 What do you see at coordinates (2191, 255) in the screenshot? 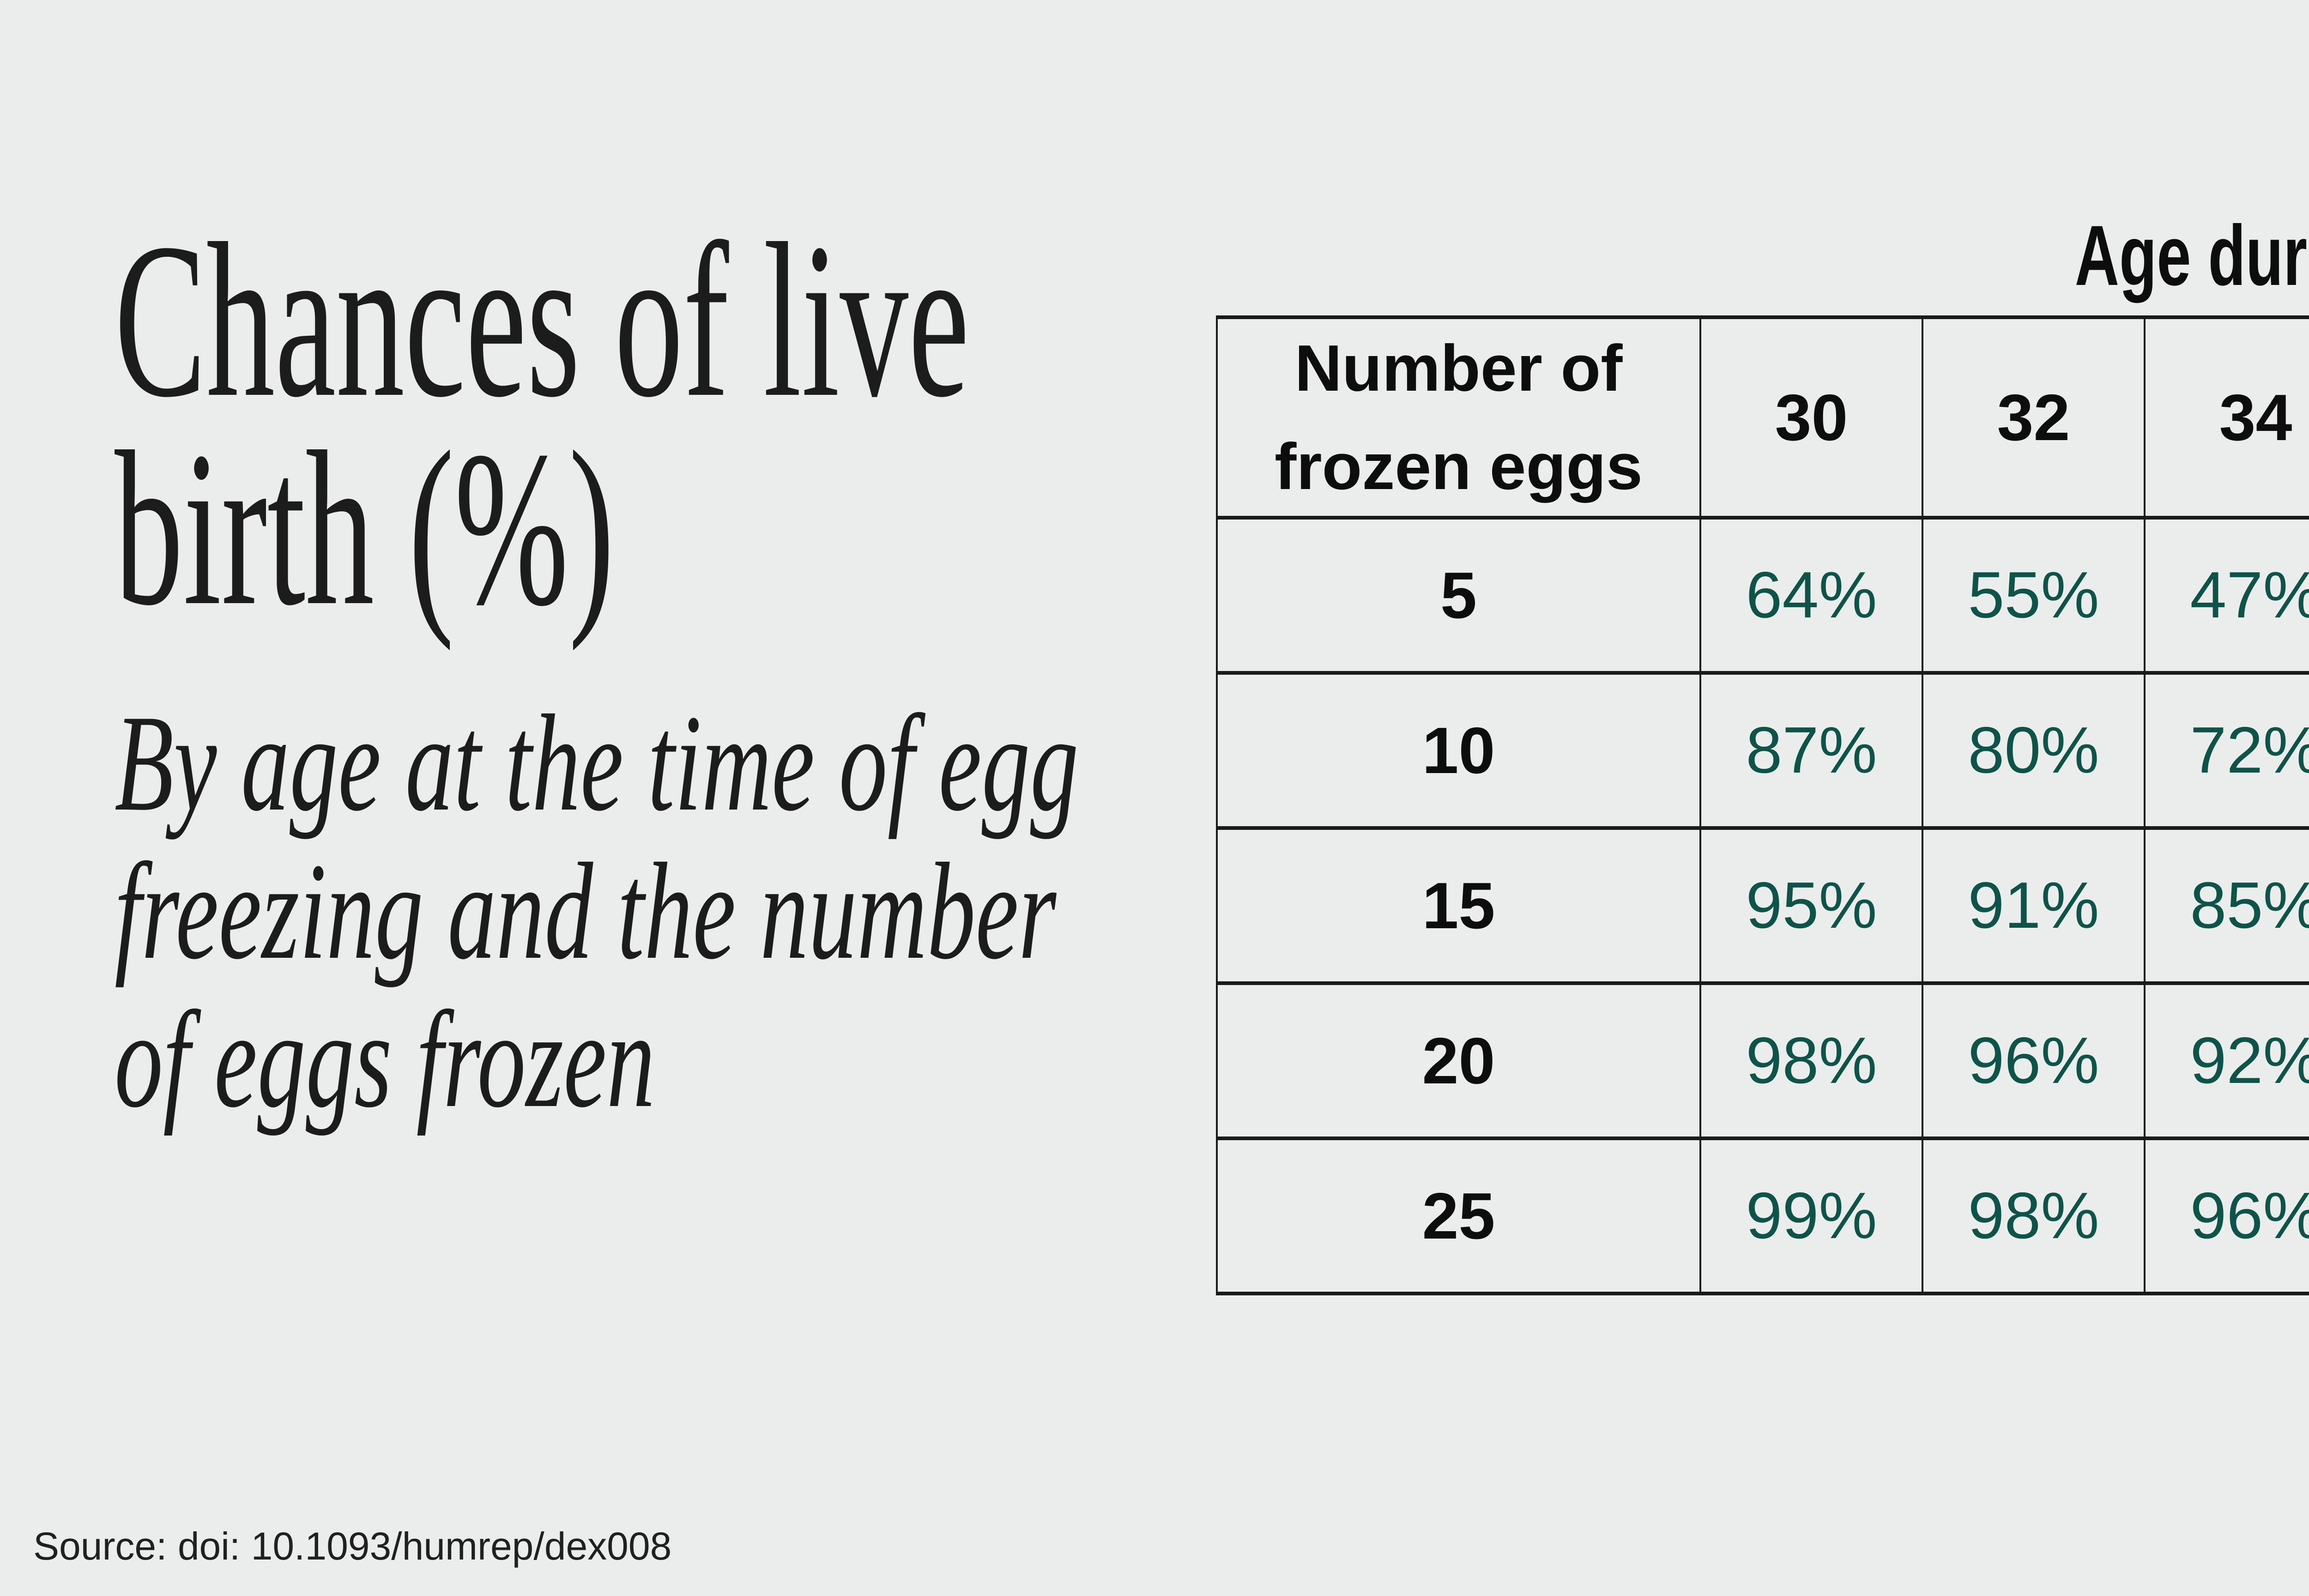
I see `column-group-label: Age during retrieval` at bounding box center [2191, 255].